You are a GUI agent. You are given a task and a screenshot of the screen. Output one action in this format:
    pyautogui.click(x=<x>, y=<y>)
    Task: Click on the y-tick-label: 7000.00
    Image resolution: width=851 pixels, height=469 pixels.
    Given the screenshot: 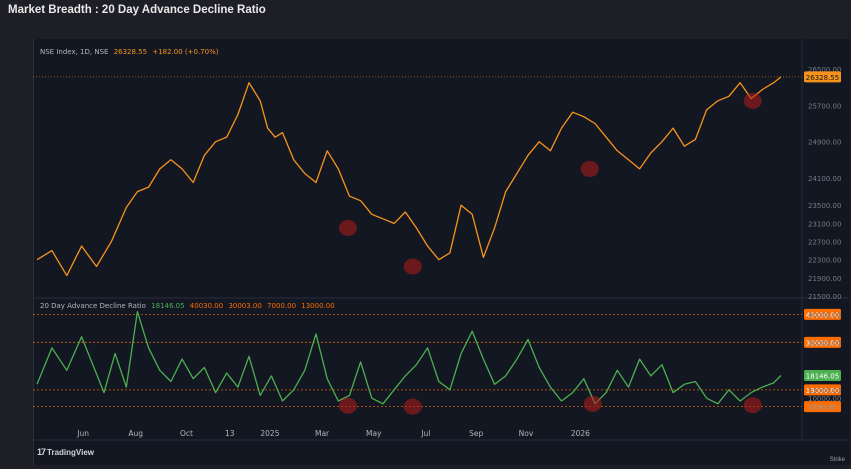 What is the action you would take?
    pyautogui.click(x=822, y=408)
    